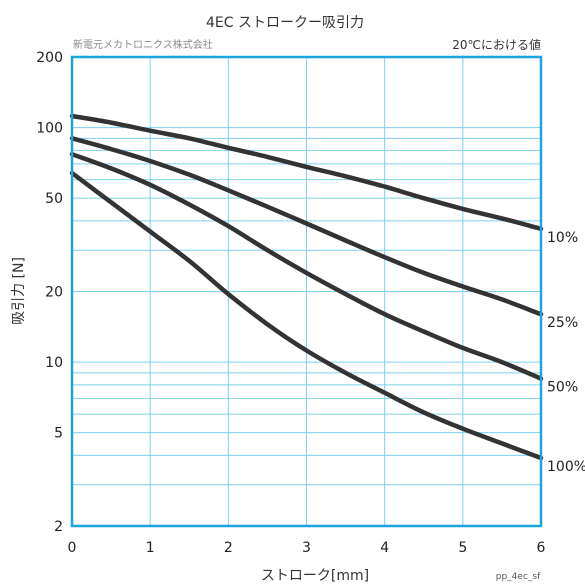 The image size is (585, 584). Describe the element at coordinates (54, 363) in the screenshot. I see `y-tick-label: 10` at that location.